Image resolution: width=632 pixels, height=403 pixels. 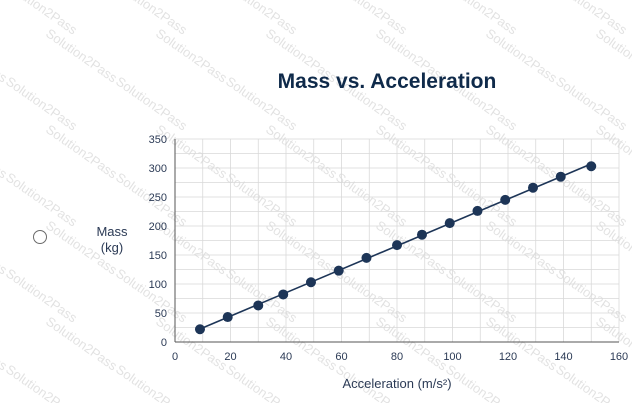 I want to click on chart-title: Mass vs. Acceleration, so click(x=387, y=81).